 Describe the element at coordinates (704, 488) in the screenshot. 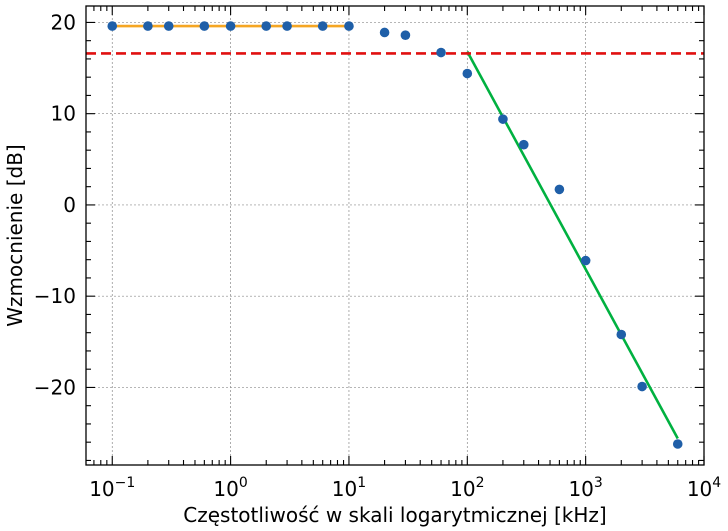

I see `x-tick-label: 10⁴` at that location.